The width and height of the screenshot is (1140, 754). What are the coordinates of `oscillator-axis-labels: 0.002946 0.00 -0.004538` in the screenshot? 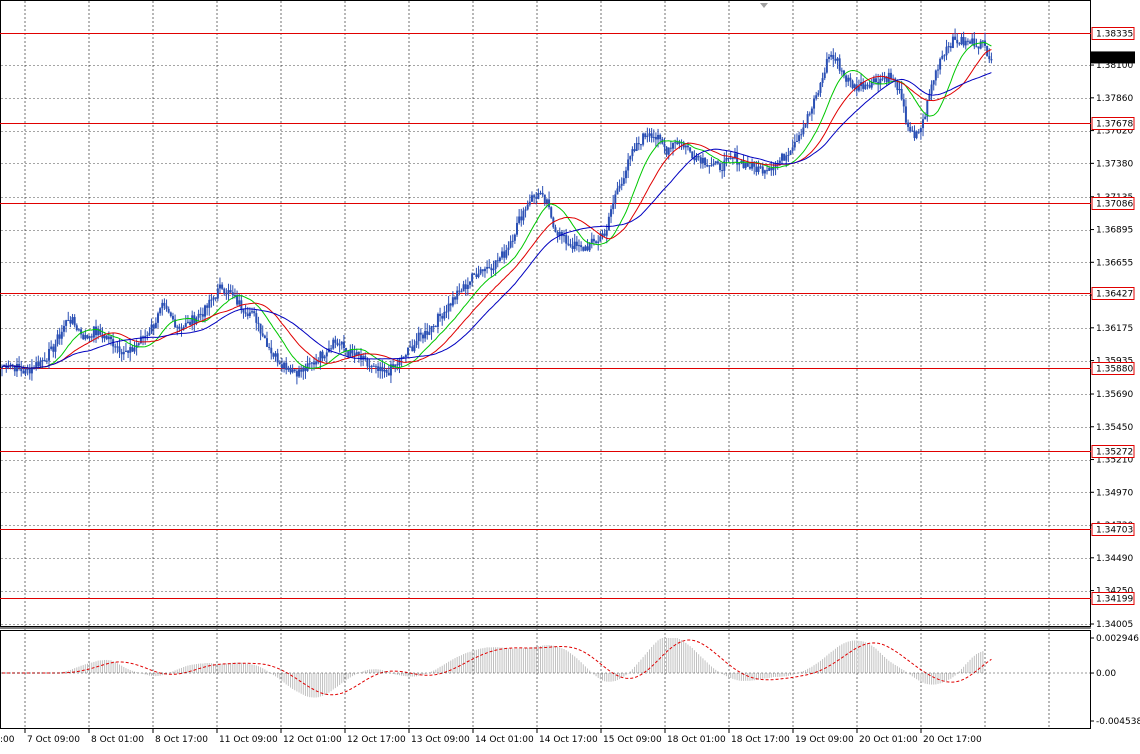 It's located at (1115, 680).